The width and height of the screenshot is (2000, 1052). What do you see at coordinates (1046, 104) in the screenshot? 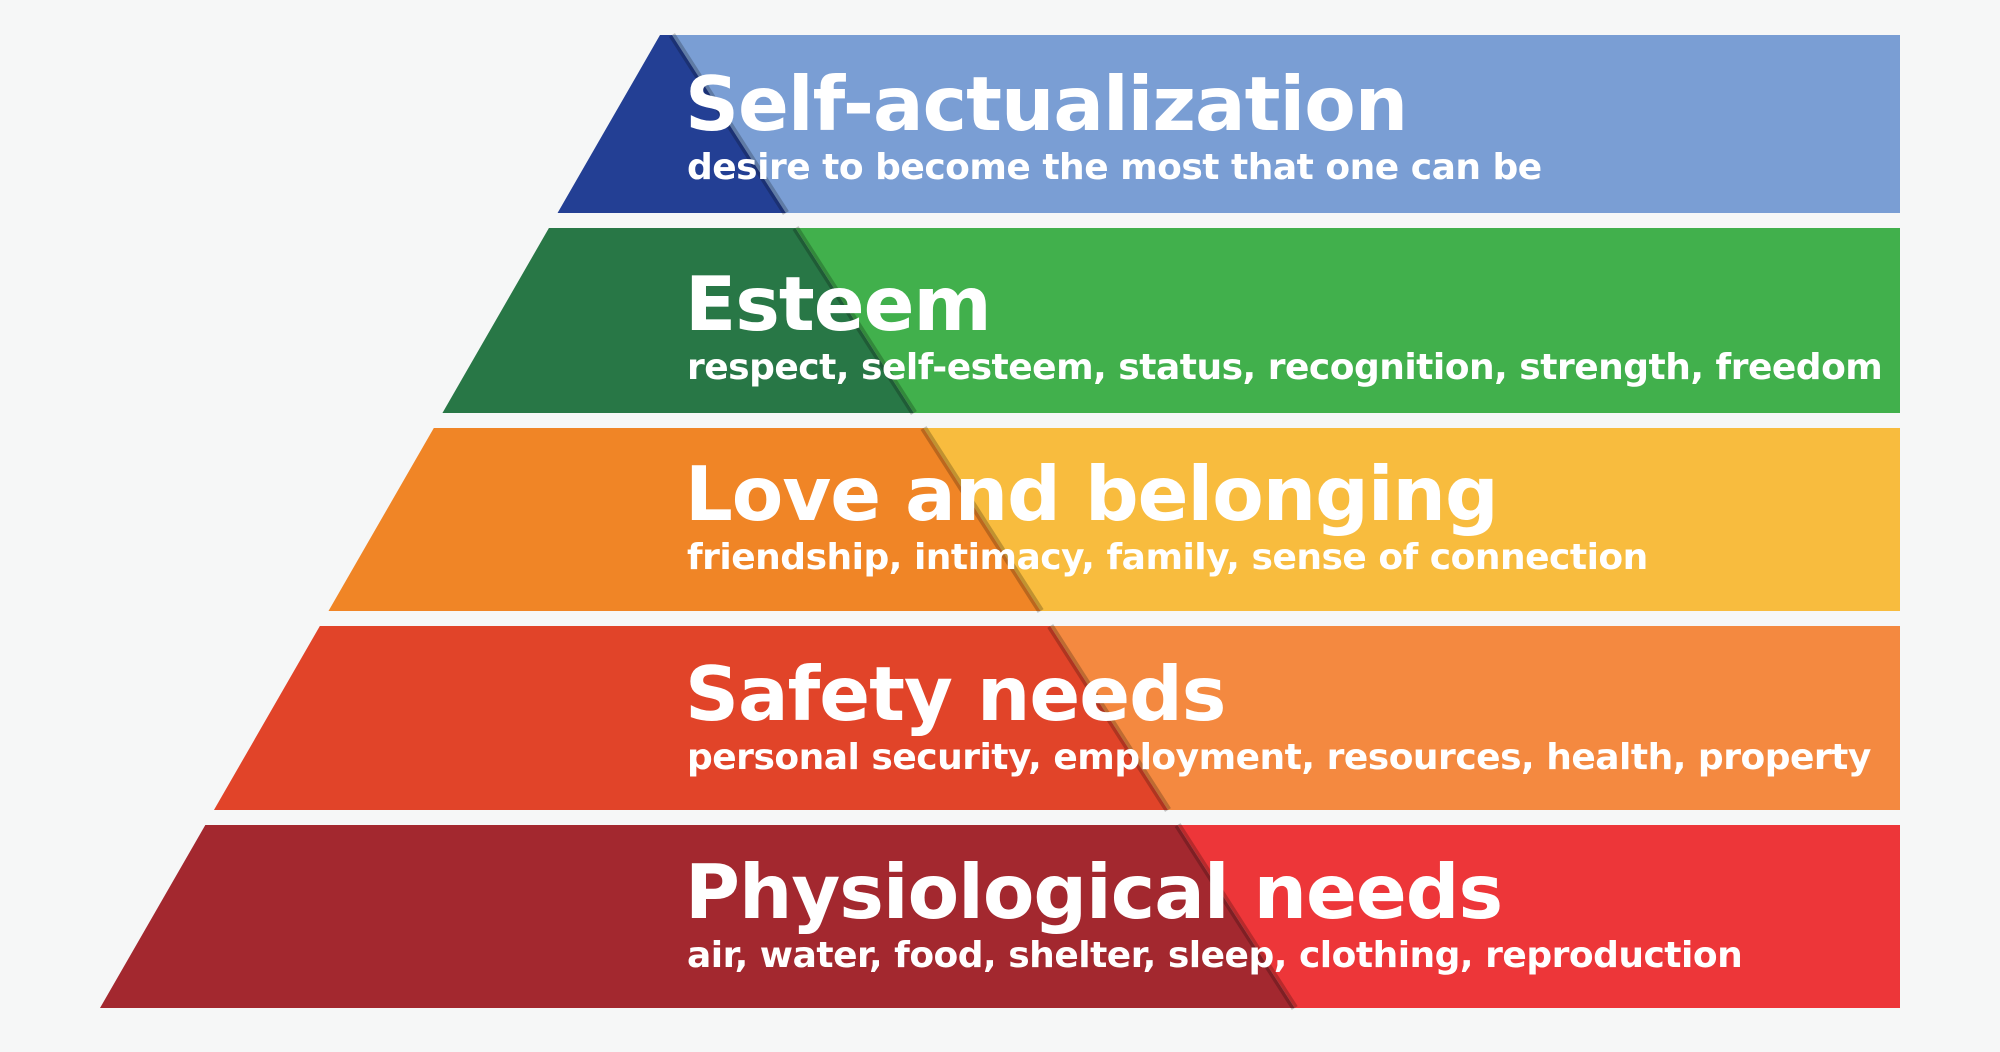
I see `level-title: Self-actualization` at bounding box center [1046, 104].